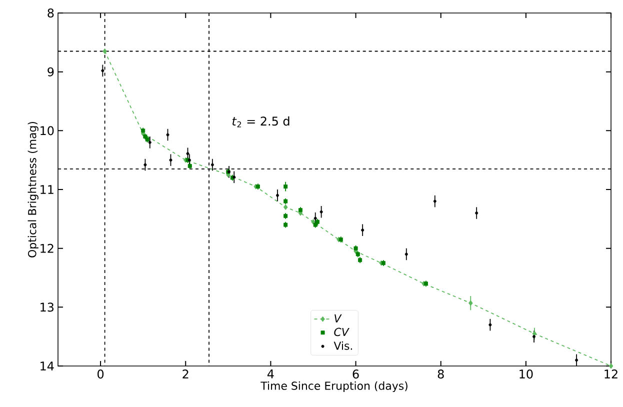 This screenshot has height=407, width=623. Describe the element at coordinates (334, 386) in the screenshot. I see `x-axis-title: Time Since Eruption (days)` at that location.